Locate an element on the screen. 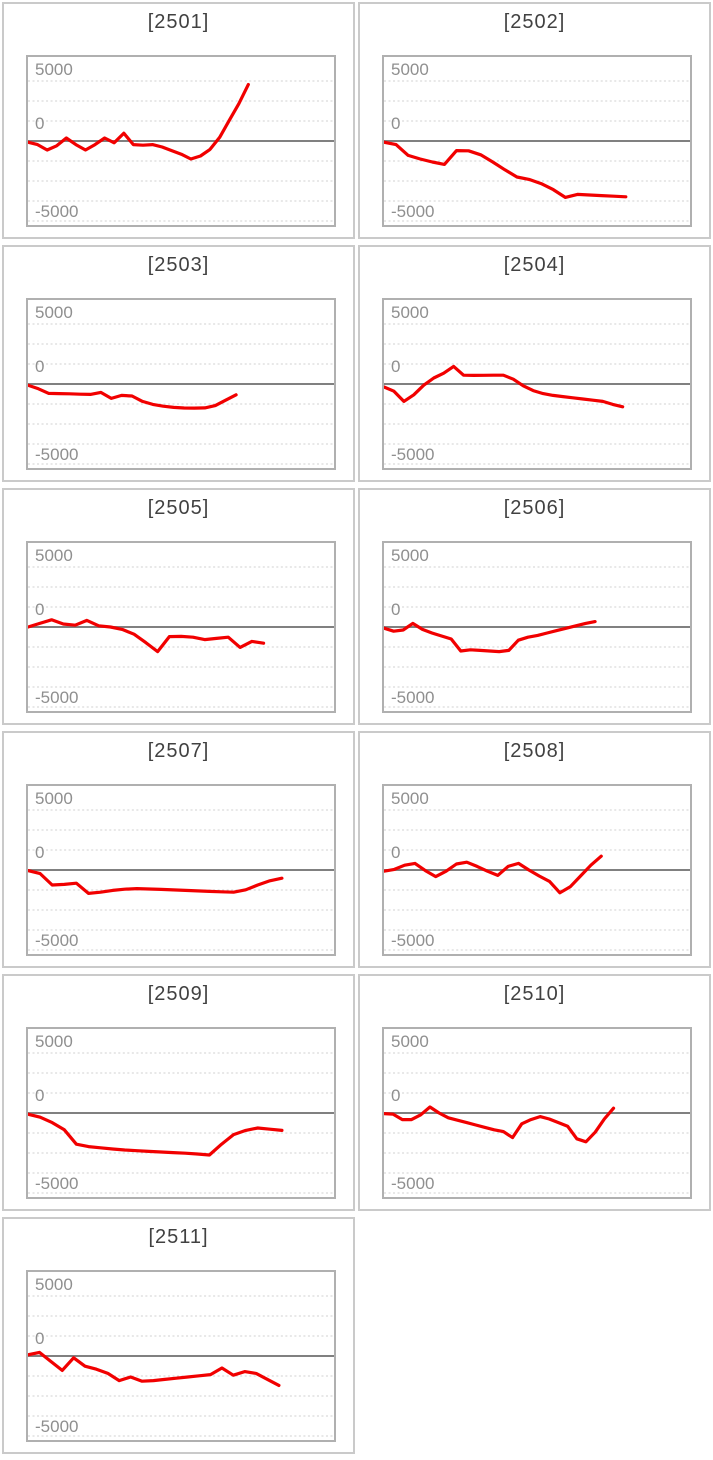 The image size is (713, 1460). chart-title: [2504] is located at coordinates (534, 265).